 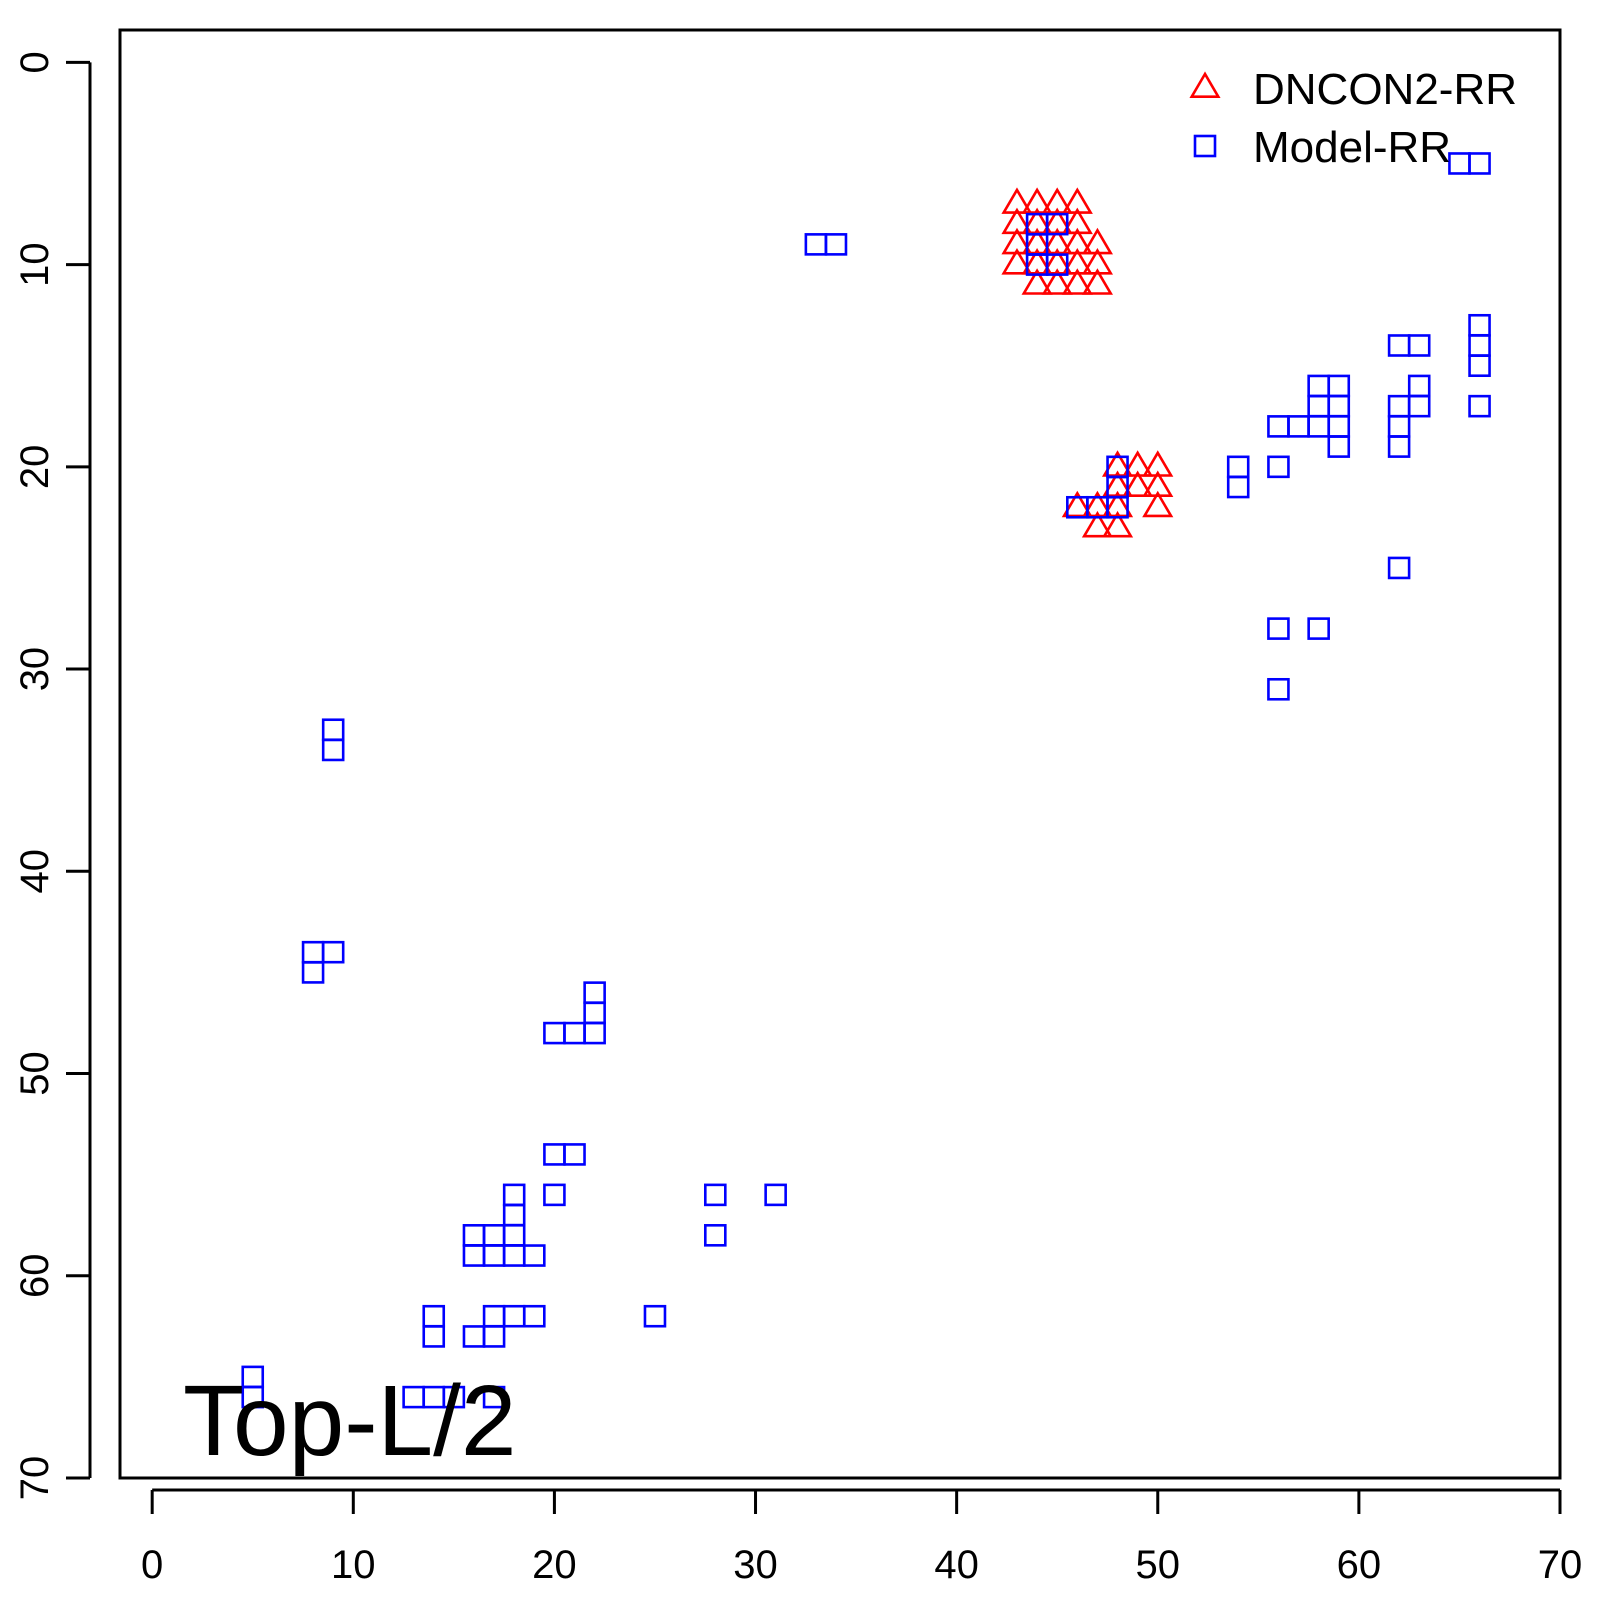 I want to click on legend-label: DNCON2-RR, so click(x=1385, y=89).